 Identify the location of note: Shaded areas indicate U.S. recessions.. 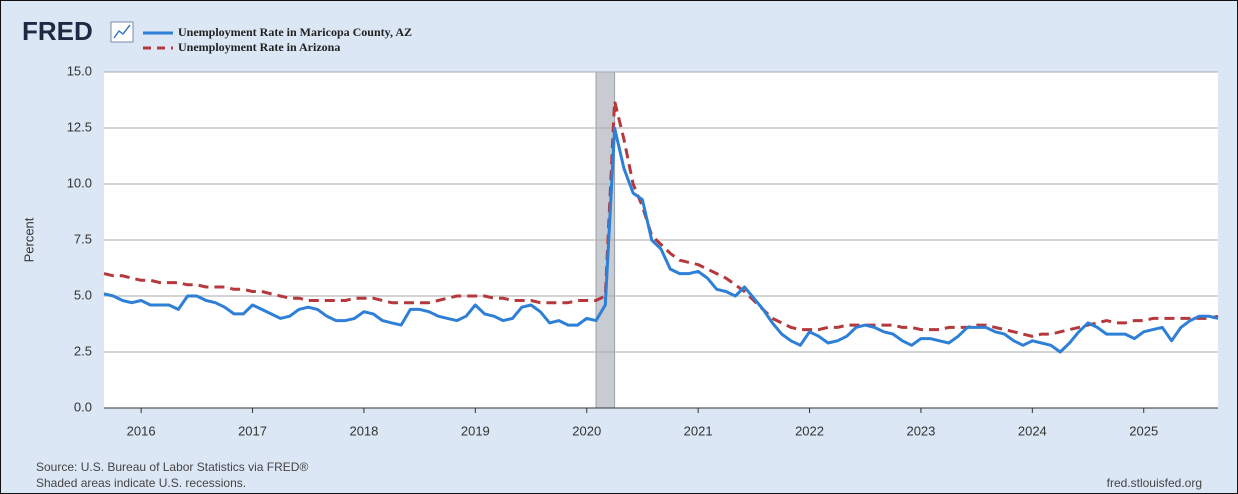
(141, 483).